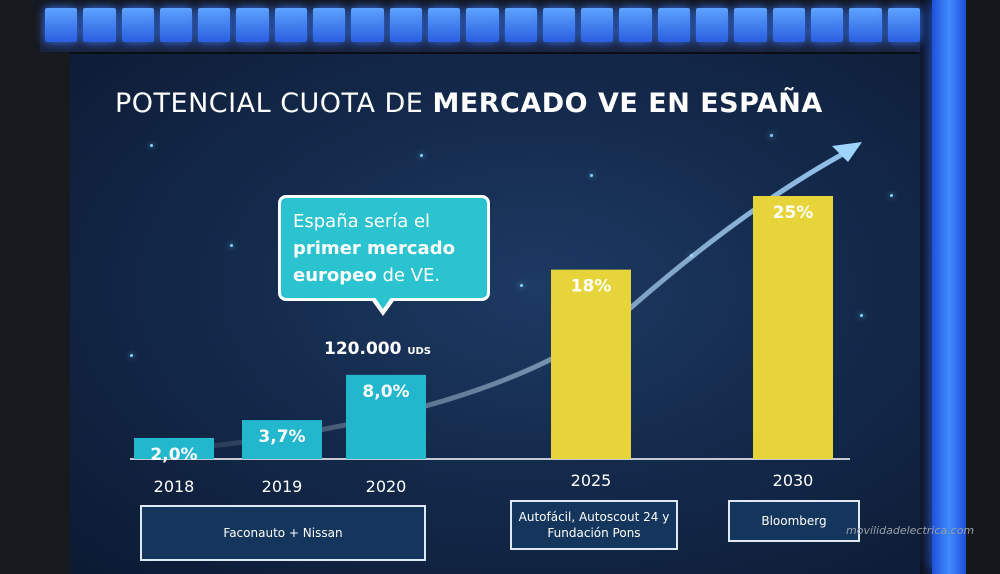  I want to click on x-tick-label-2018: 2018, so click(174, 486).